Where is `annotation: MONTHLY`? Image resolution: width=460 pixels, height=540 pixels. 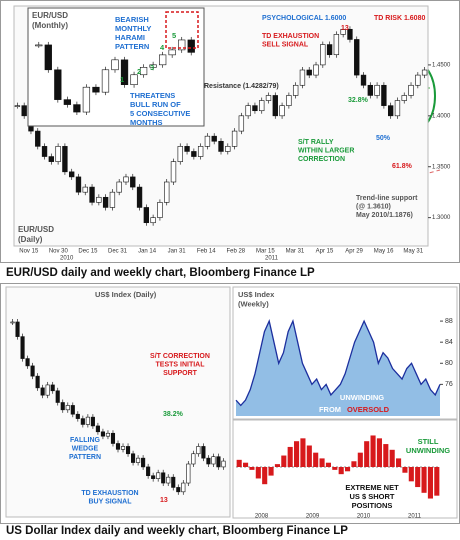
annotation: MONTHLY is located at coordinates (133, 28).